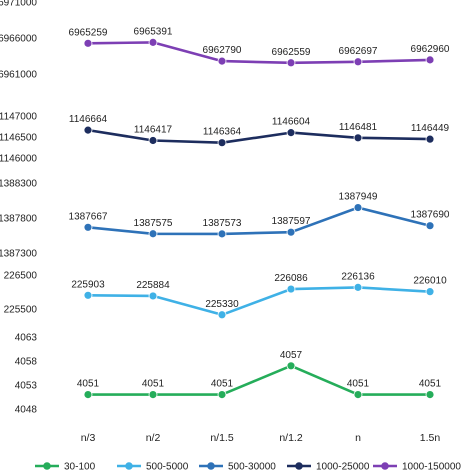  I want to click on x-tick-label: n/2, so click(153, 438).